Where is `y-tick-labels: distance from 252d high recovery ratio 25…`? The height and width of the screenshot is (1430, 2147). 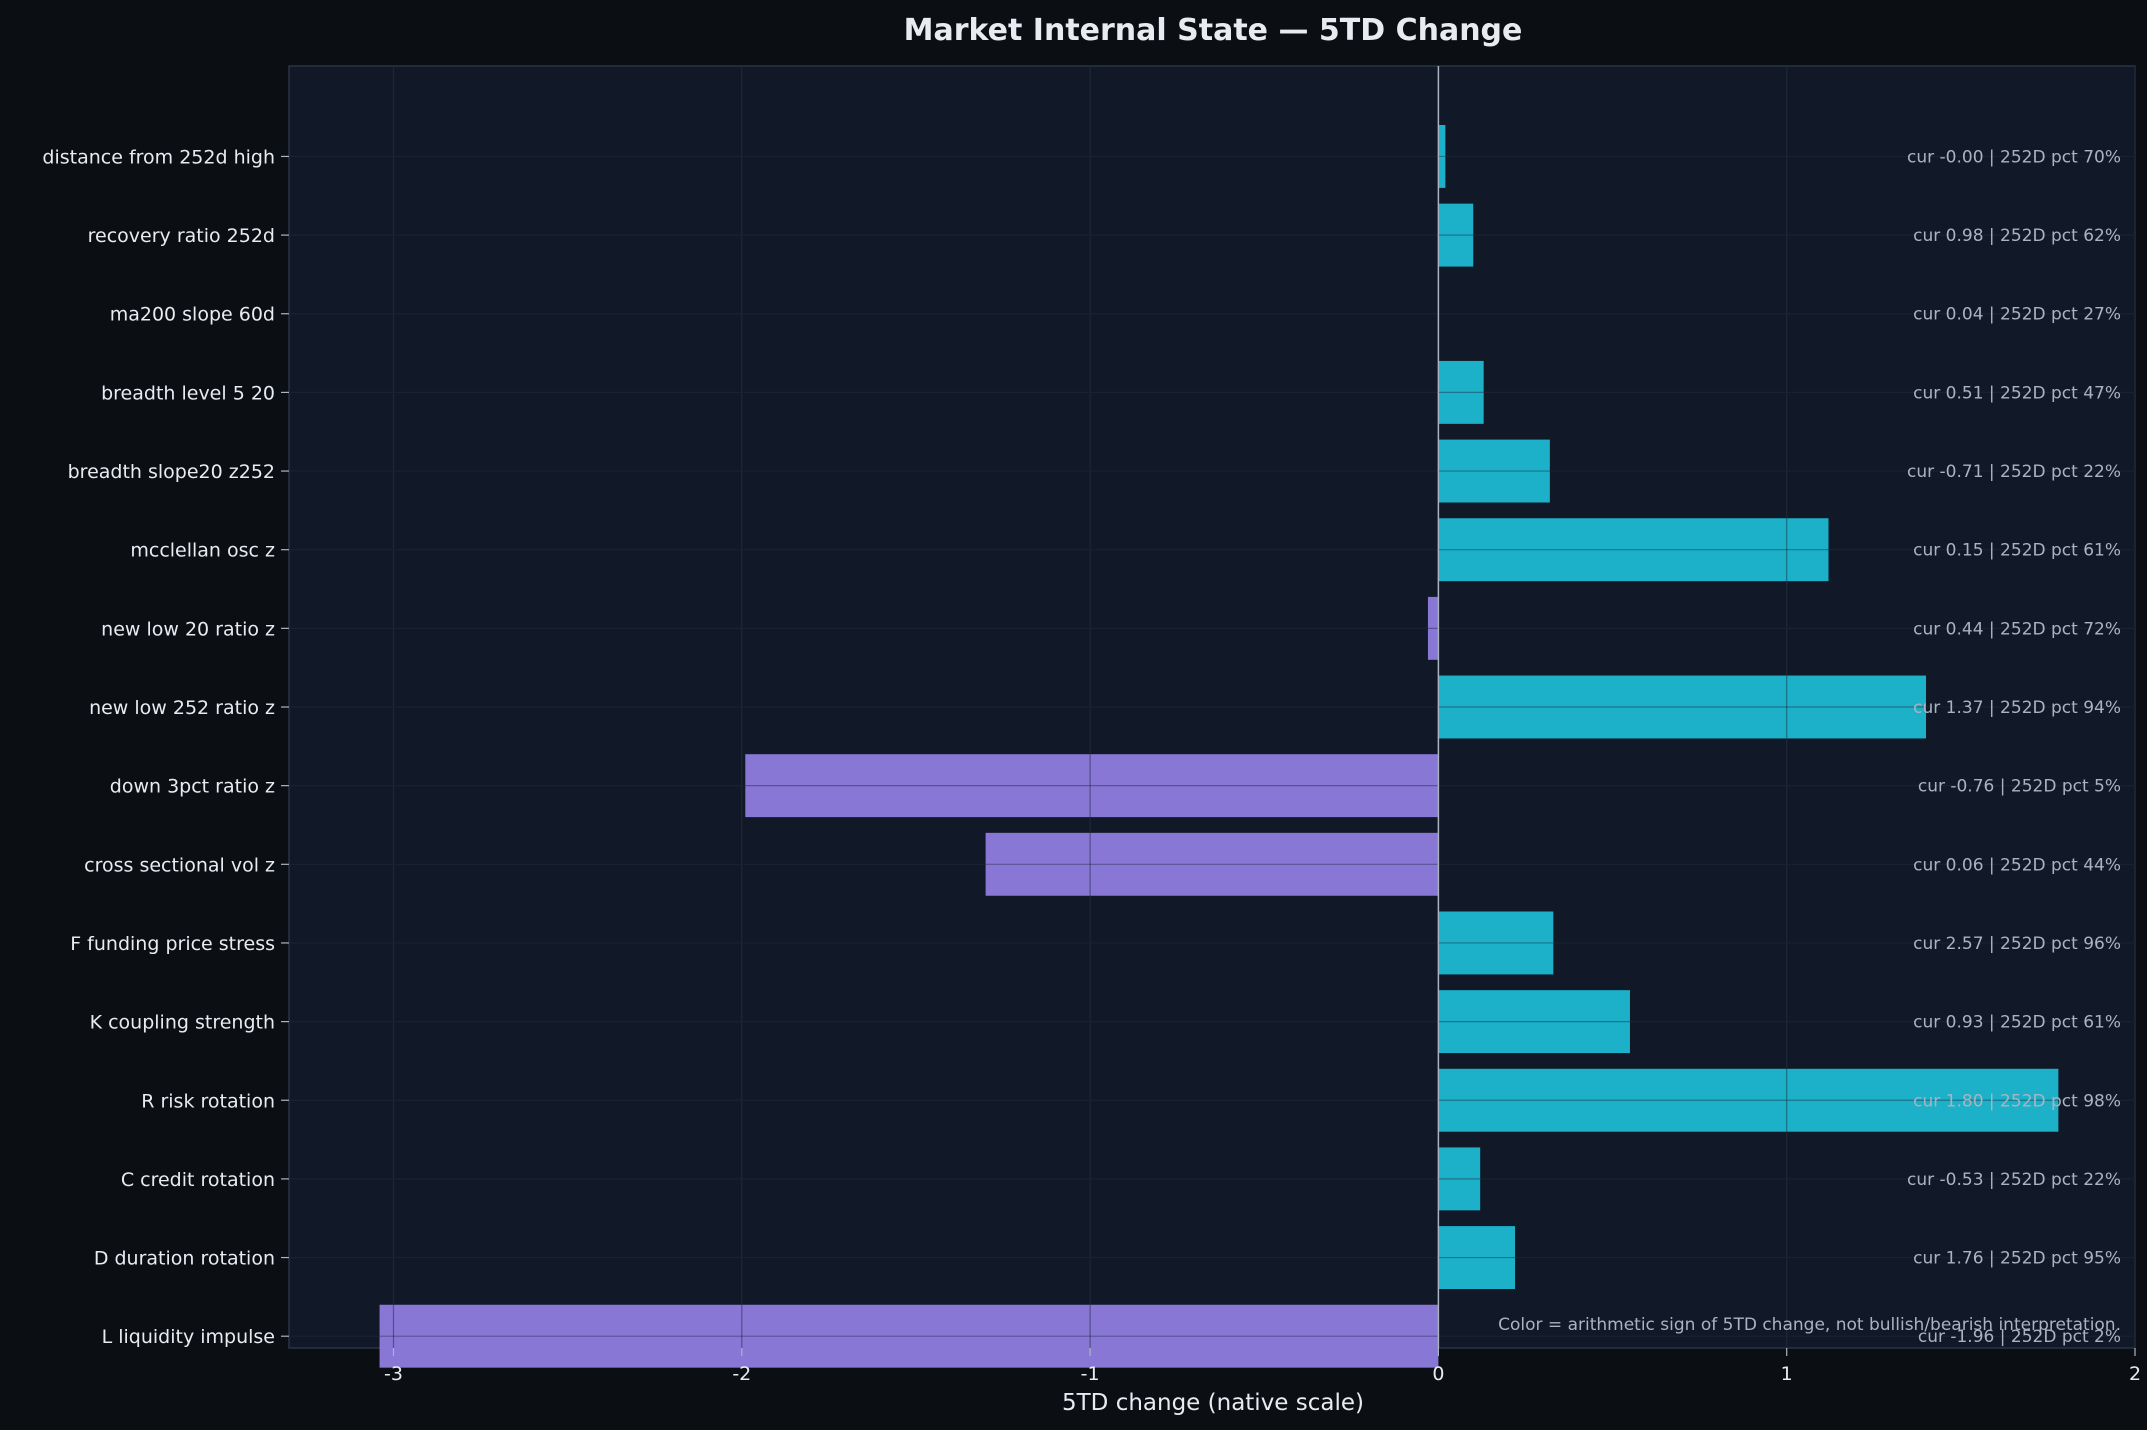 y-tick-labels: distance from 252d high recovery ratio 25… is located at coordinates (165, 747).